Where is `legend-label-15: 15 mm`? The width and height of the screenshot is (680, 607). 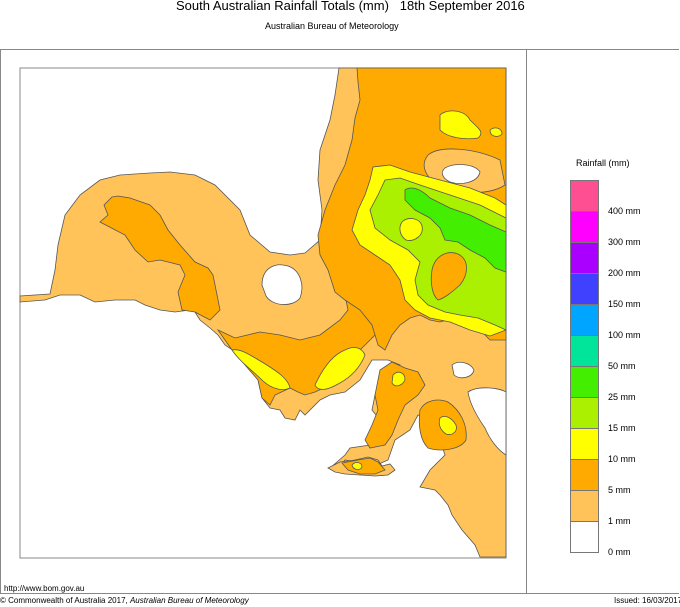
legend-label-15: 15 mm is located at coordinates (622, 428).